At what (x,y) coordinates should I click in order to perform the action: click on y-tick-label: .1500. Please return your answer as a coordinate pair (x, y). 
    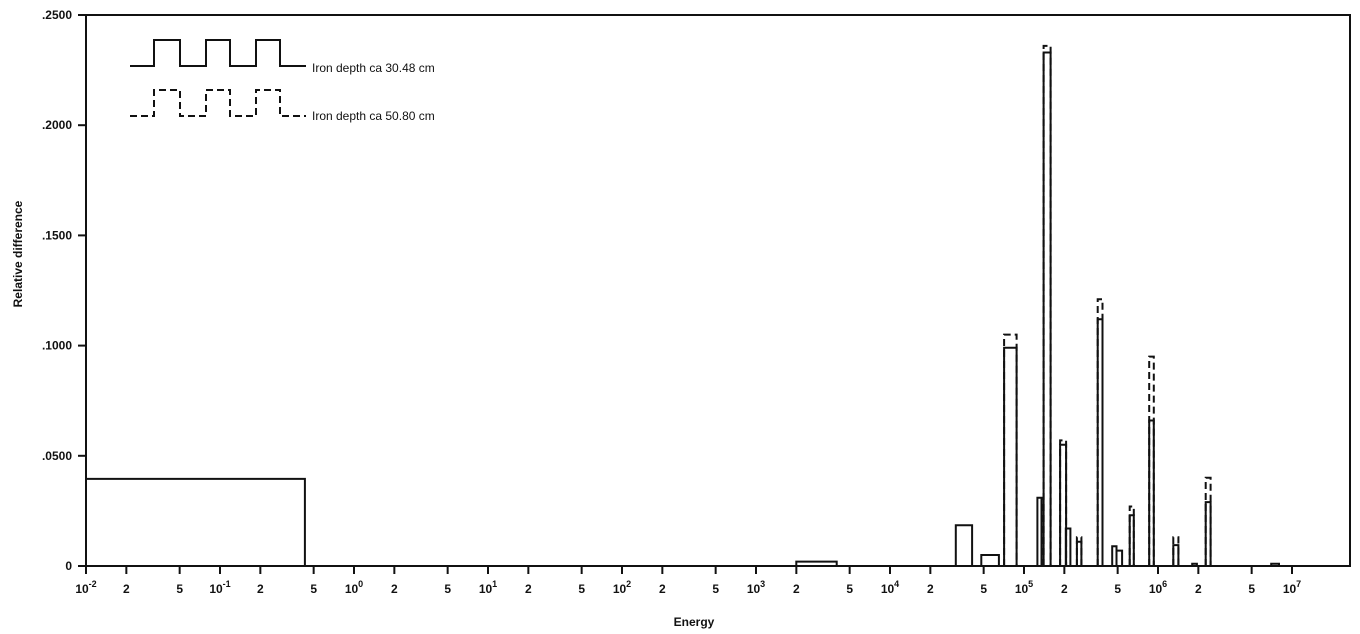
    Looking at the image, I should click on (57, 235).